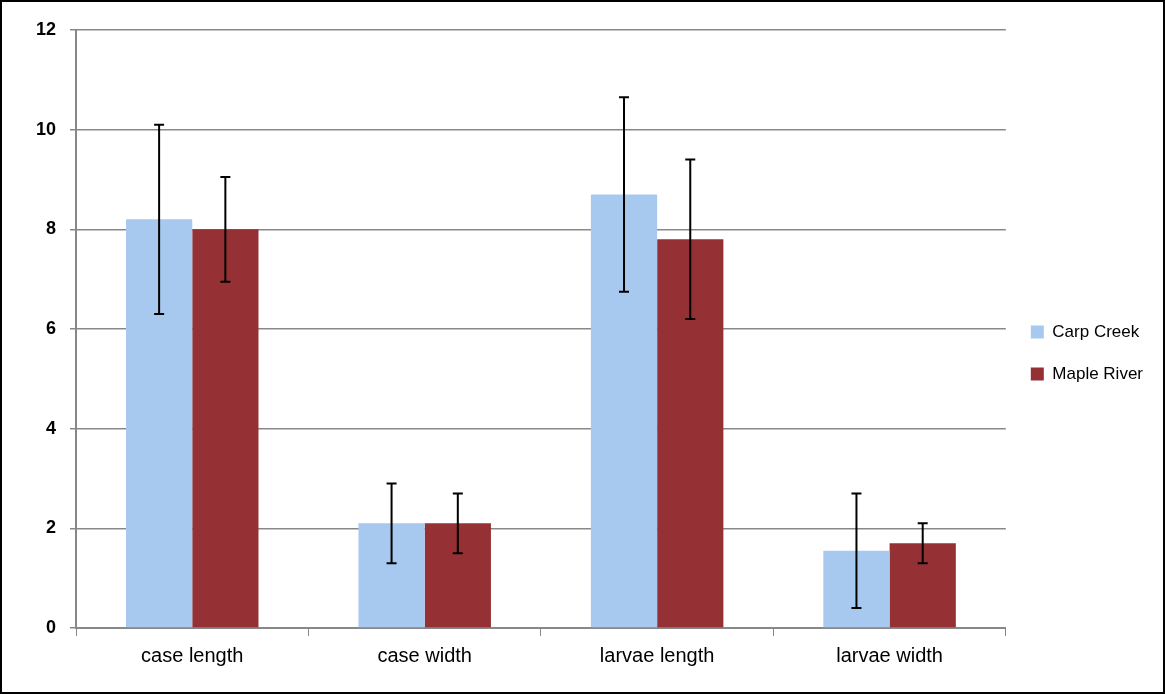 This screenshot has height=694, width=1165. I want to click on x-tick-label: larvae length, so click(657, 654).